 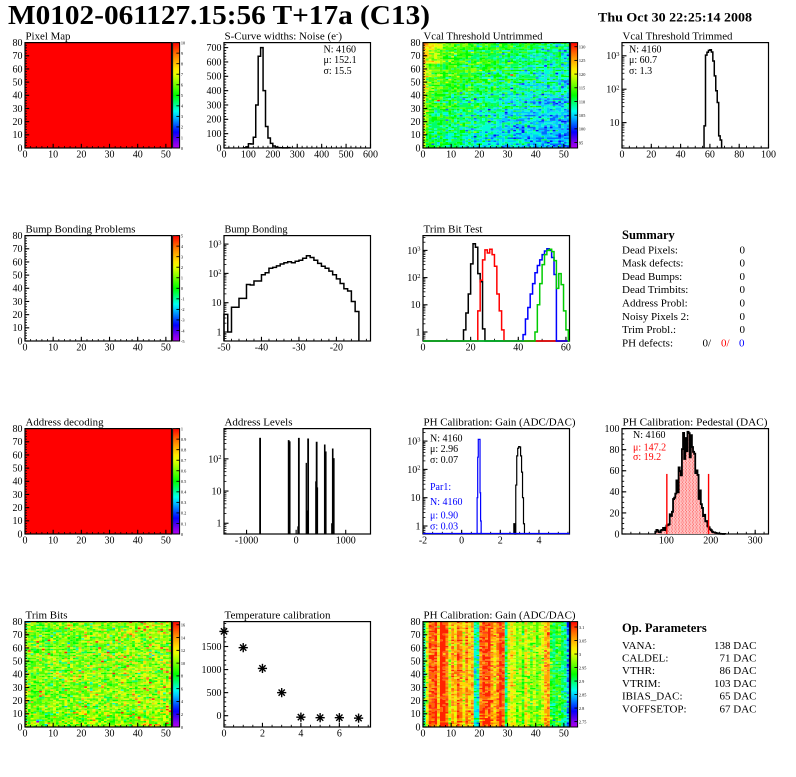 What do you see at coordinates (581, 708) in the screenshot?
I see `svg-text: 2.8` at bounding box center [581, 708].